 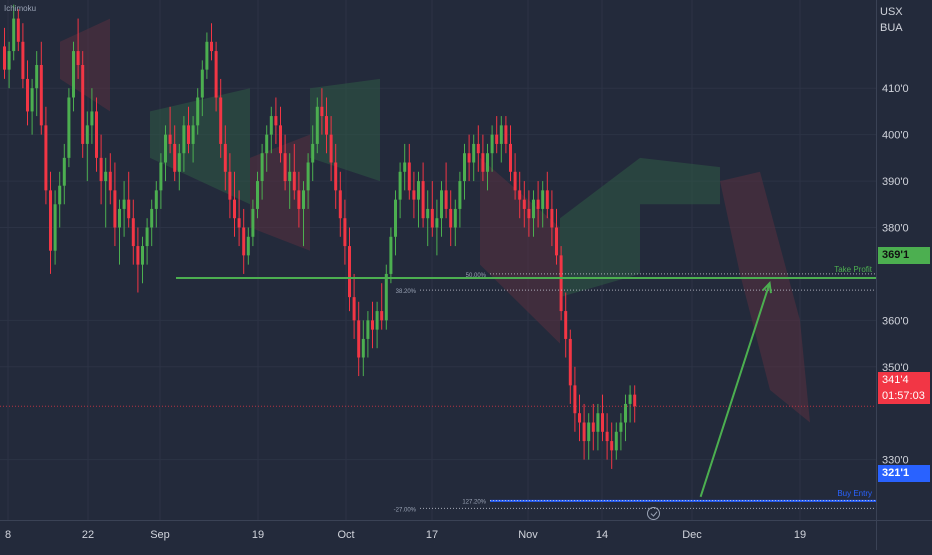 I want to click on x-tick-label-5: 17, so click(x=432, y=535).